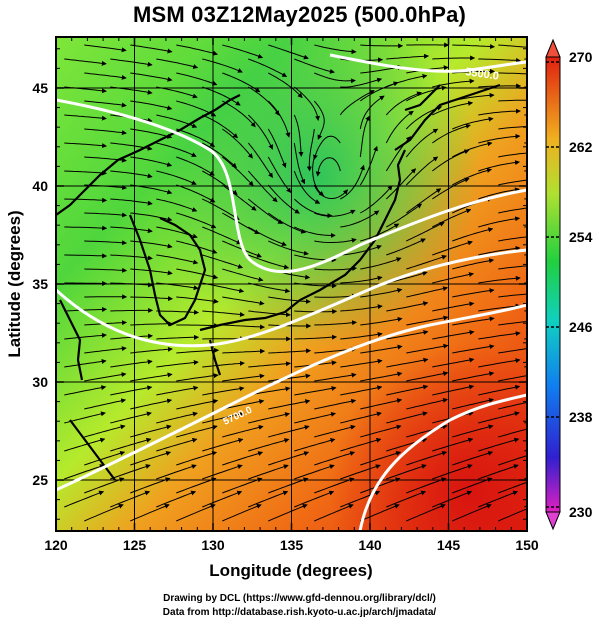  I want to click on y-axis-title: Latitude (degrees), so click(14, 283).